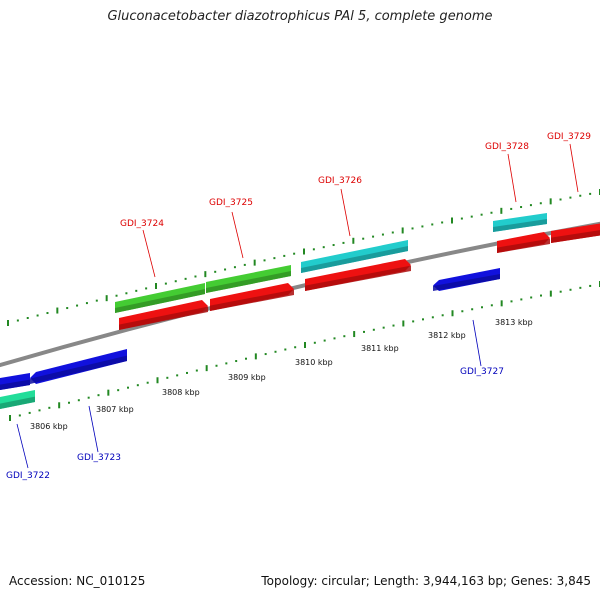 The image size is (600, 600). What do you see at coordinates (466, 282) in the screenshot?
I see `gene-bar-gdi-3727-blue-shade` at bounding box center [466, 282].